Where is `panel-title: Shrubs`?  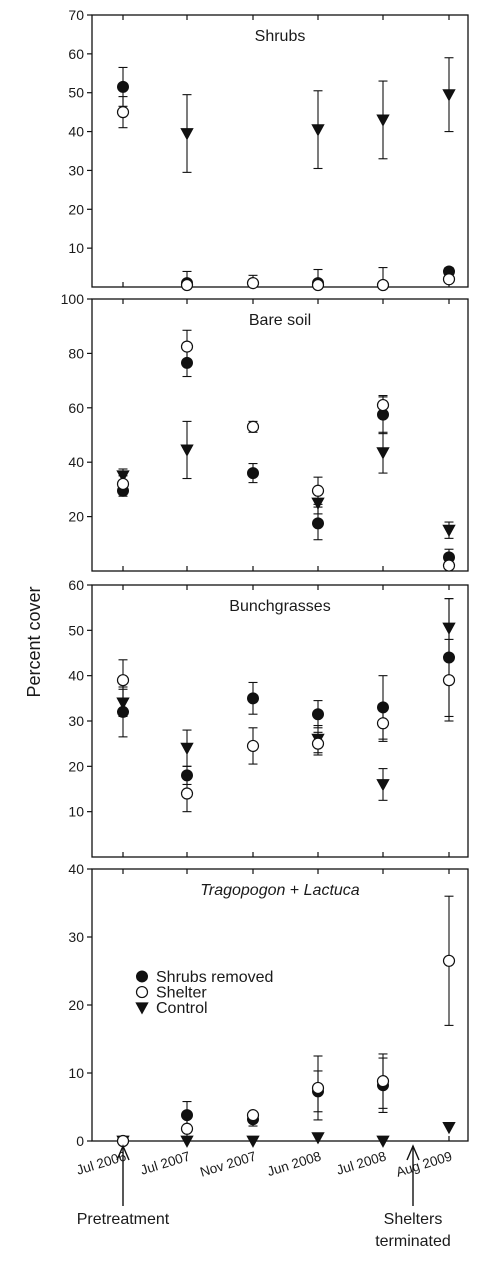 panel-title: Shrubs is located at coordinates (280, 36).